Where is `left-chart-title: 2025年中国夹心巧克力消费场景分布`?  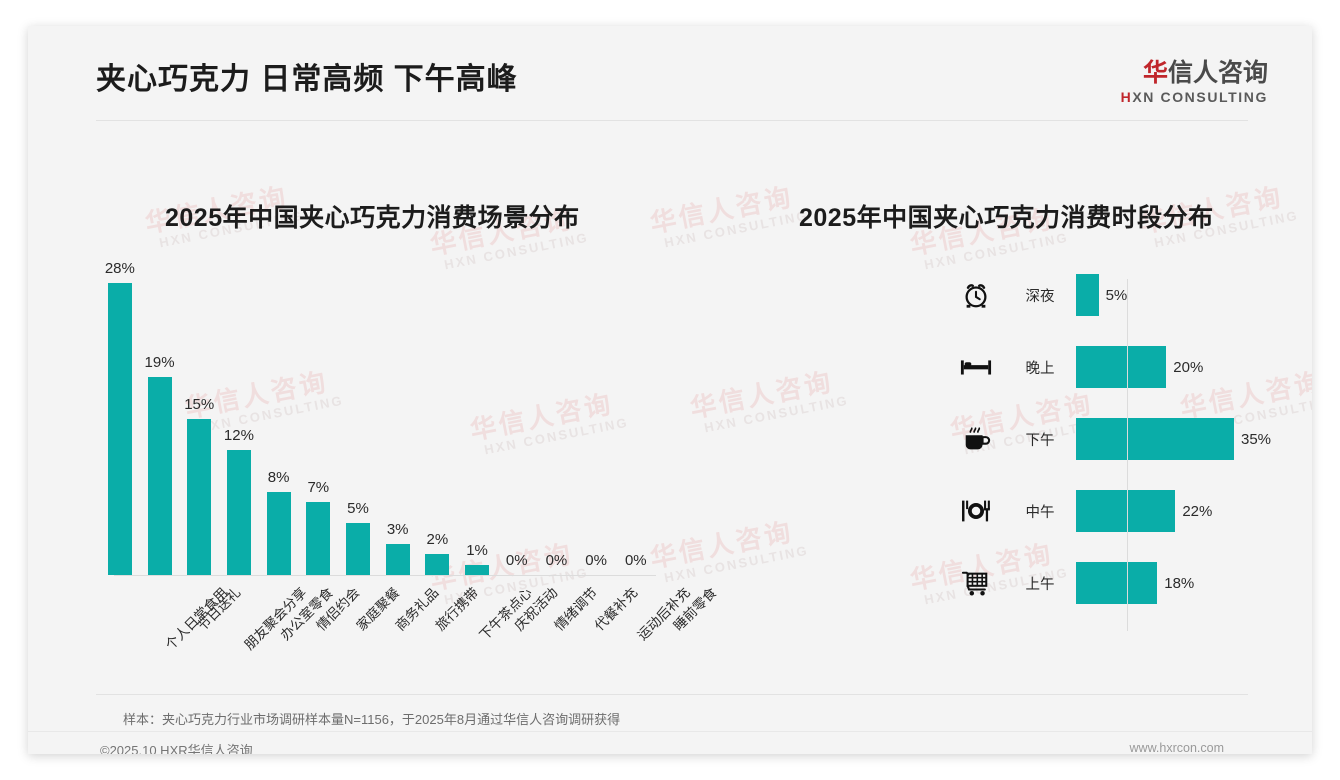
left-chart-title: 2025年中国夹心巧克力消费场景分布 is located at coordinates (372, 218).